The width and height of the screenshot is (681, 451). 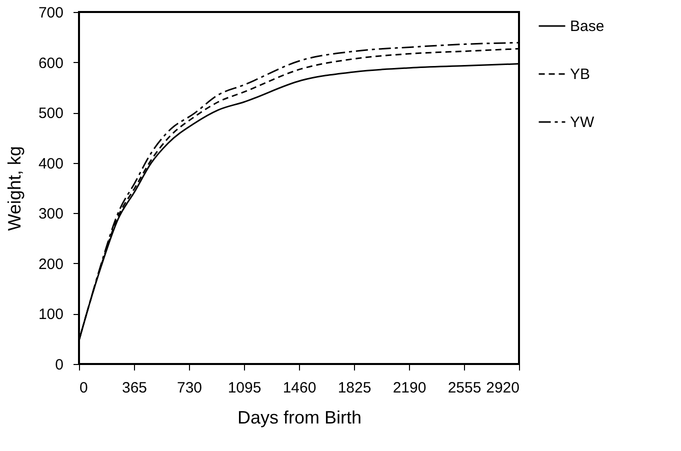 I want to click on x-tick-label: 1825, so click(x=355, y=388).